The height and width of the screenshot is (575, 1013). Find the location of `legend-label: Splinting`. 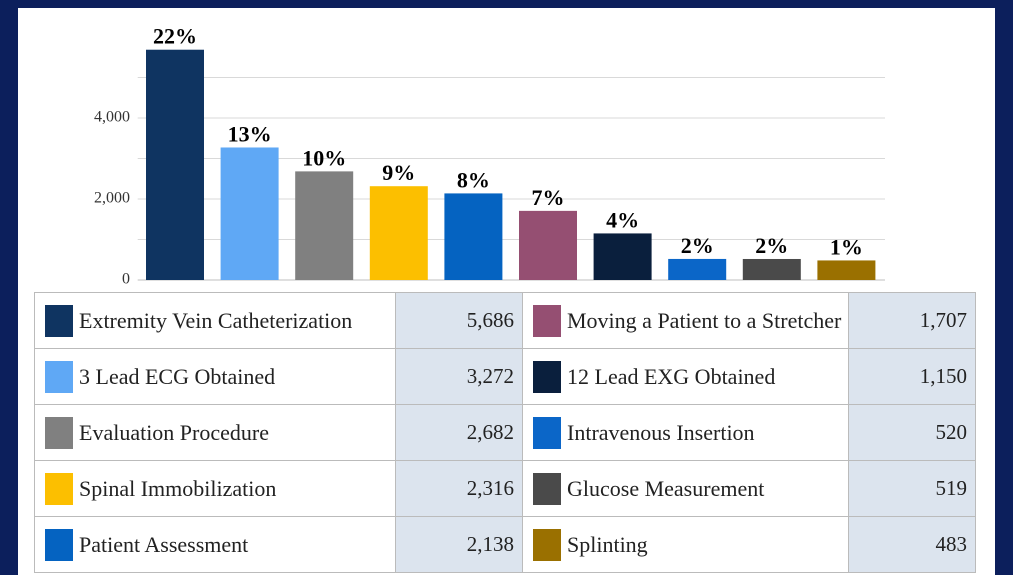

legend-label: Splinting is located at coordinates (607, 544).